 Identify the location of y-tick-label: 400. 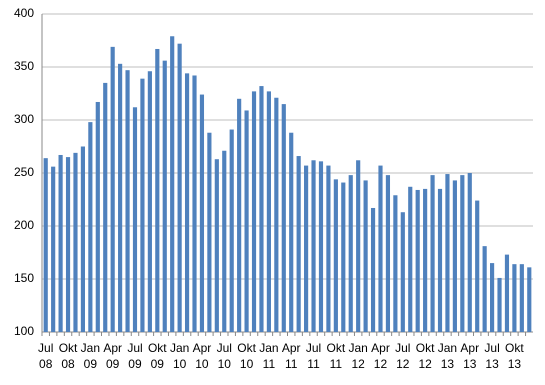
(24, 13).